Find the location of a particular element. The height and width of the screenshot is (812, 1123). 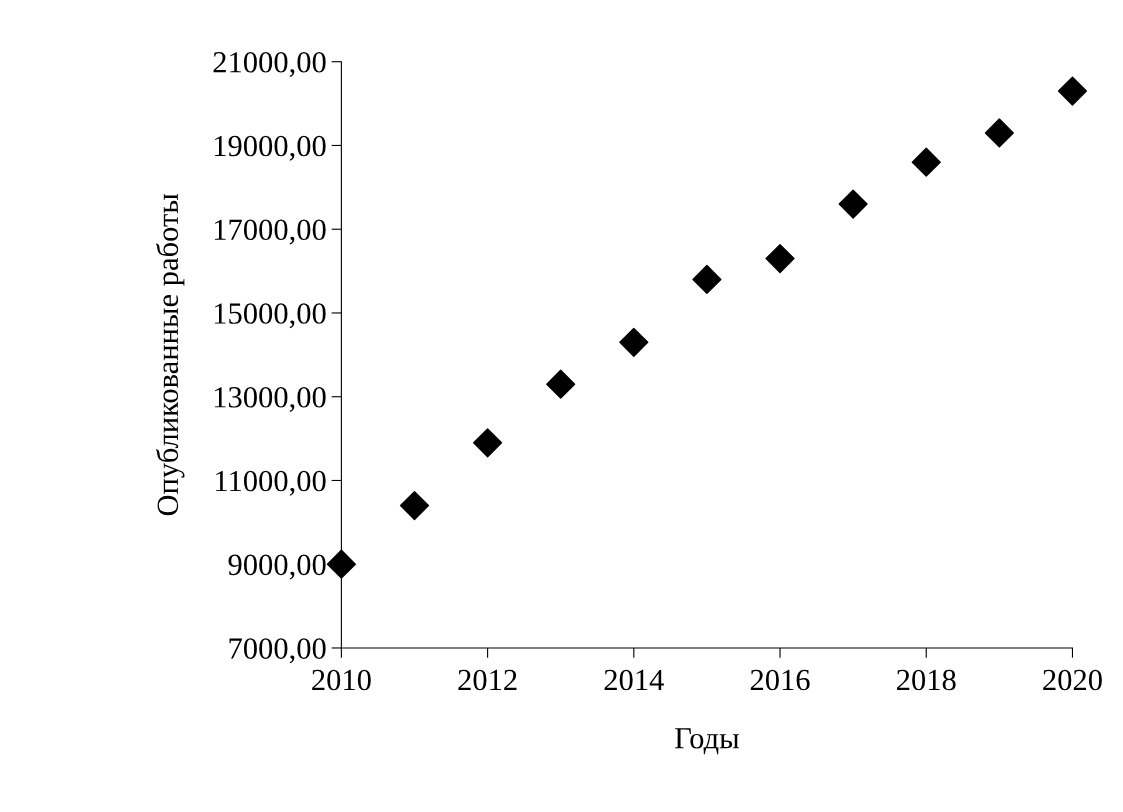

x-tick-label: 2020 is located at coordinates (1072, 680).